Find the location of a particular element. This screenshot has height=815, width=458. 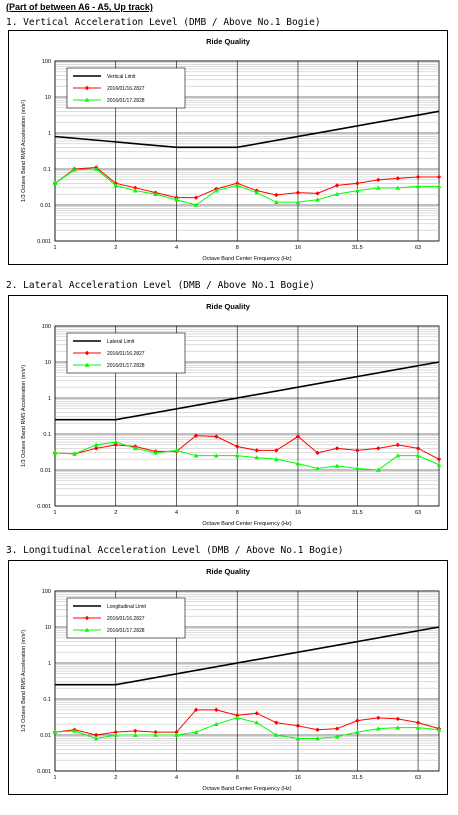

legend-label: Vertical Limit is located at coordinates (121, 77).